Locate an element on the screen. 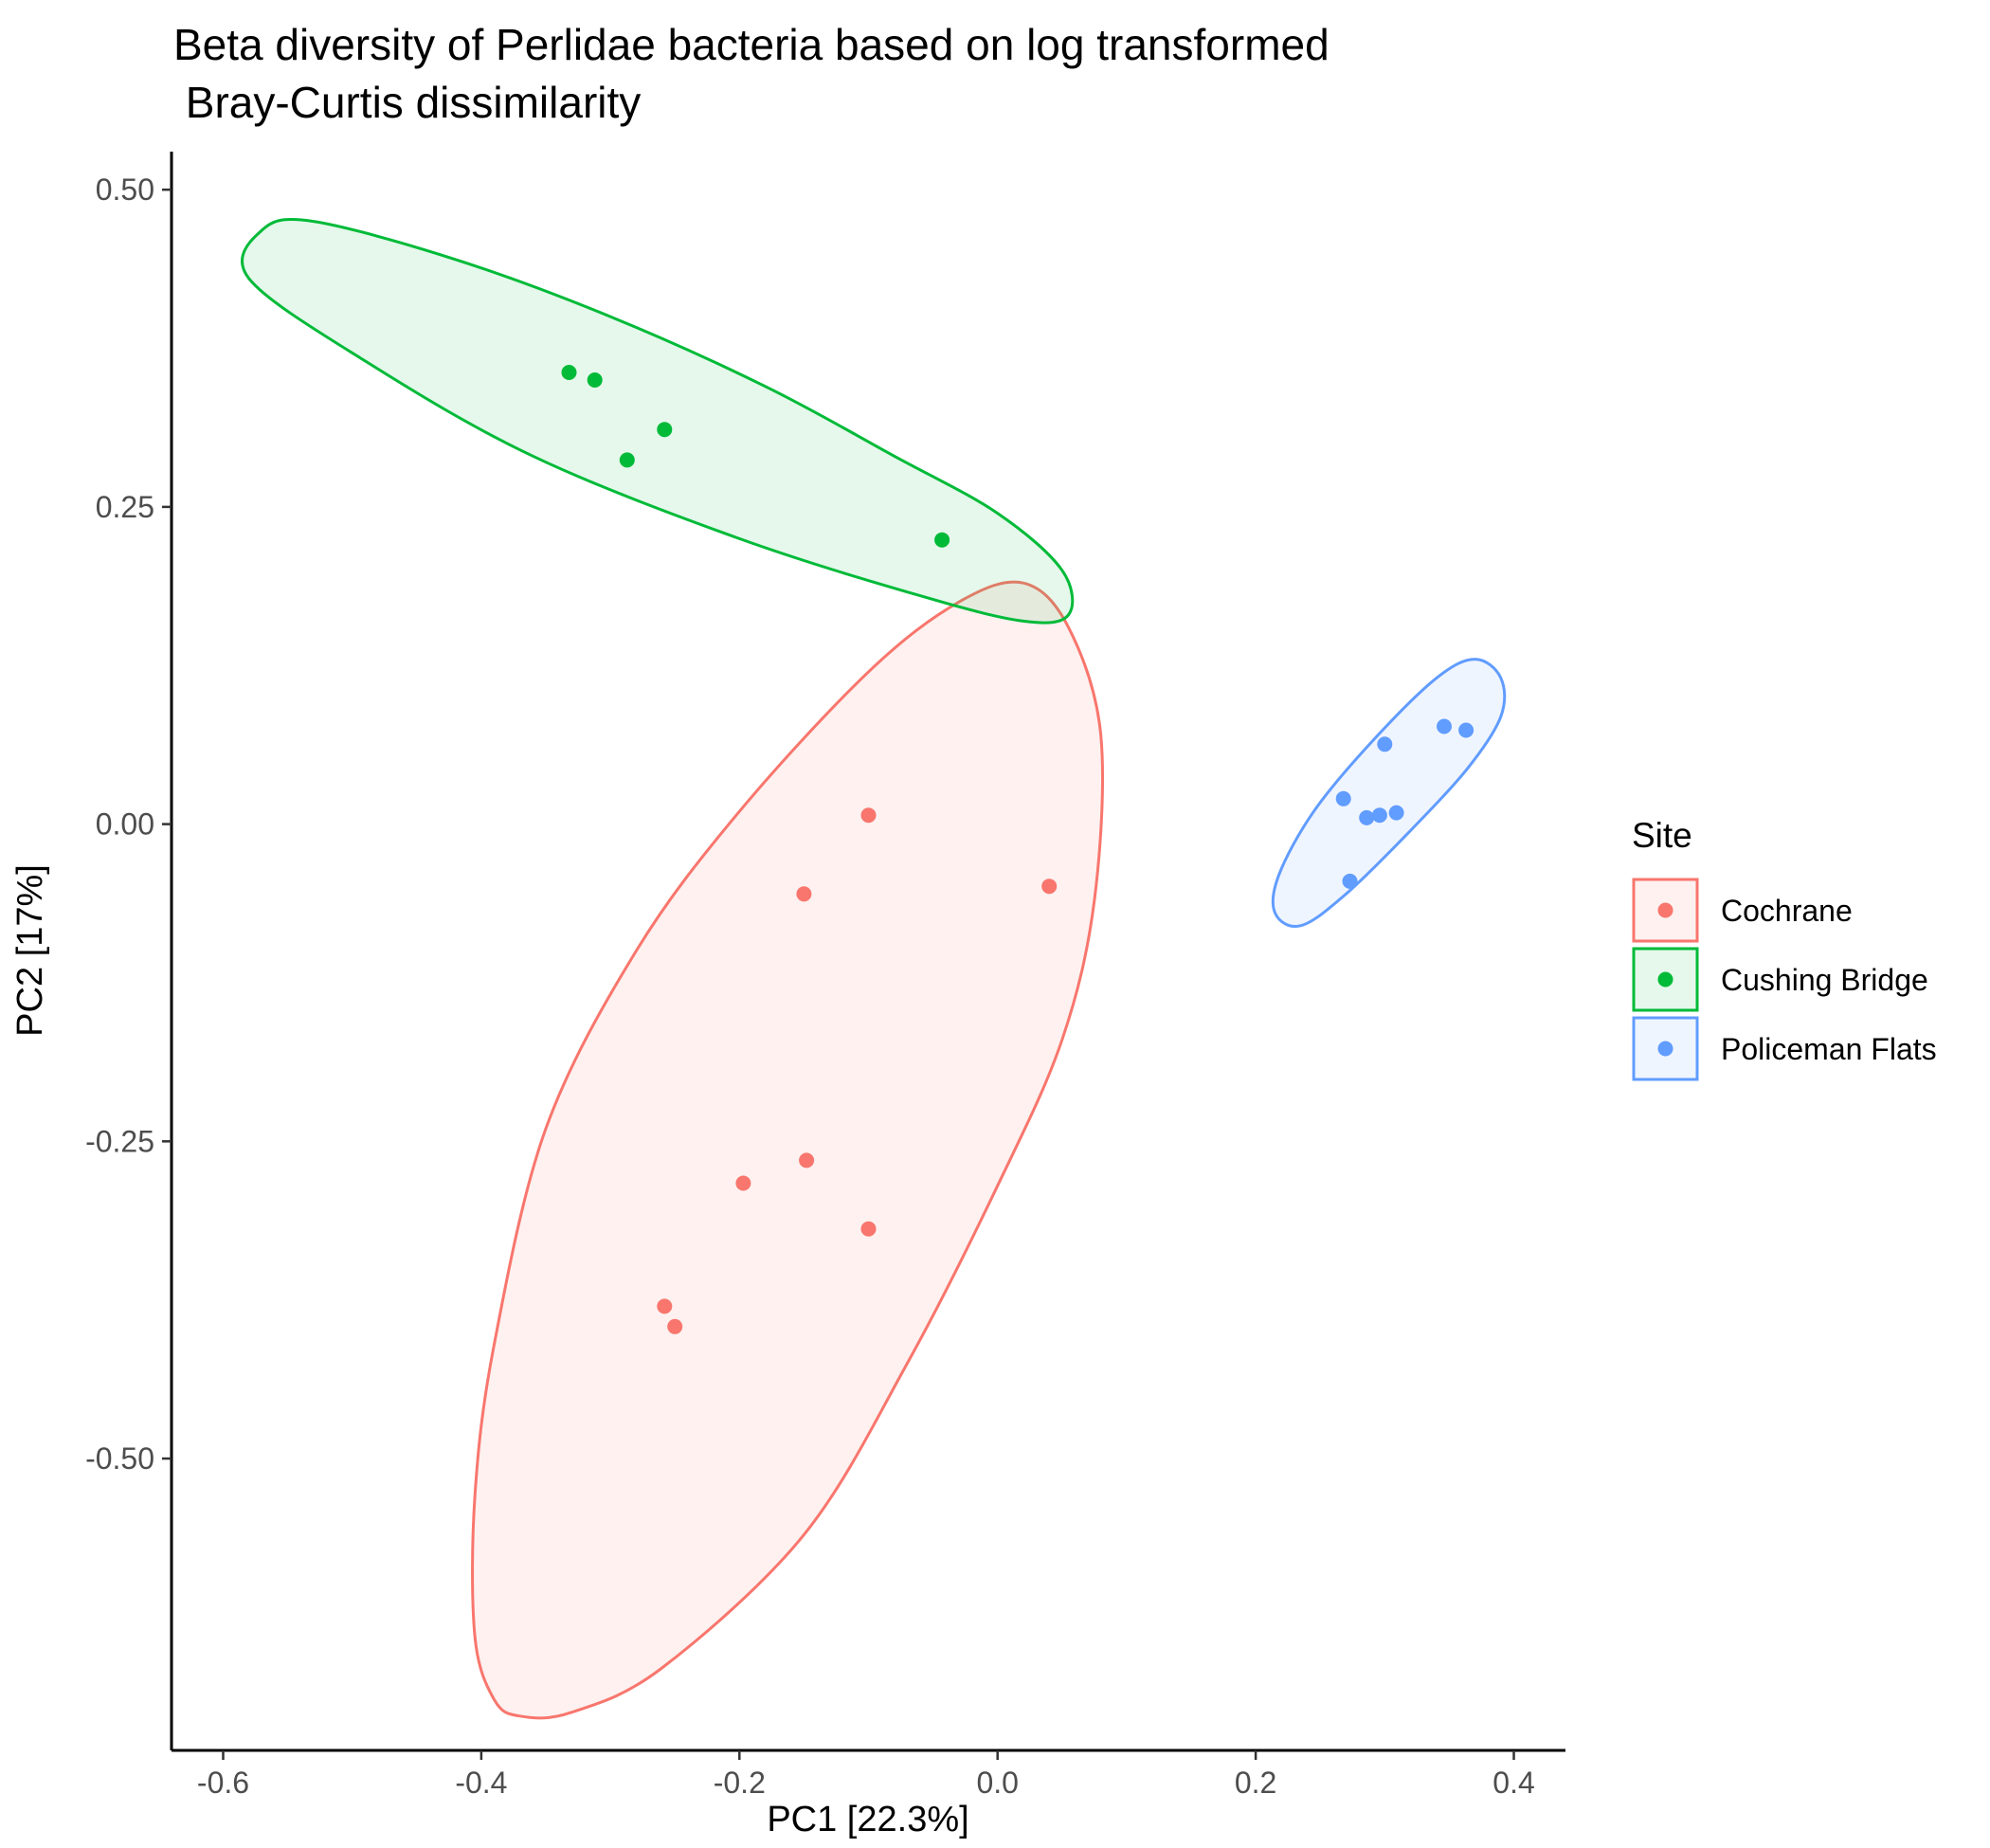 The width and height of the screenshot is (1990, 1848). x-axis-ticks: -0.6 -0.4 -0.2 0.0 0.2 0.4 is located at coordinates (866, 1775).